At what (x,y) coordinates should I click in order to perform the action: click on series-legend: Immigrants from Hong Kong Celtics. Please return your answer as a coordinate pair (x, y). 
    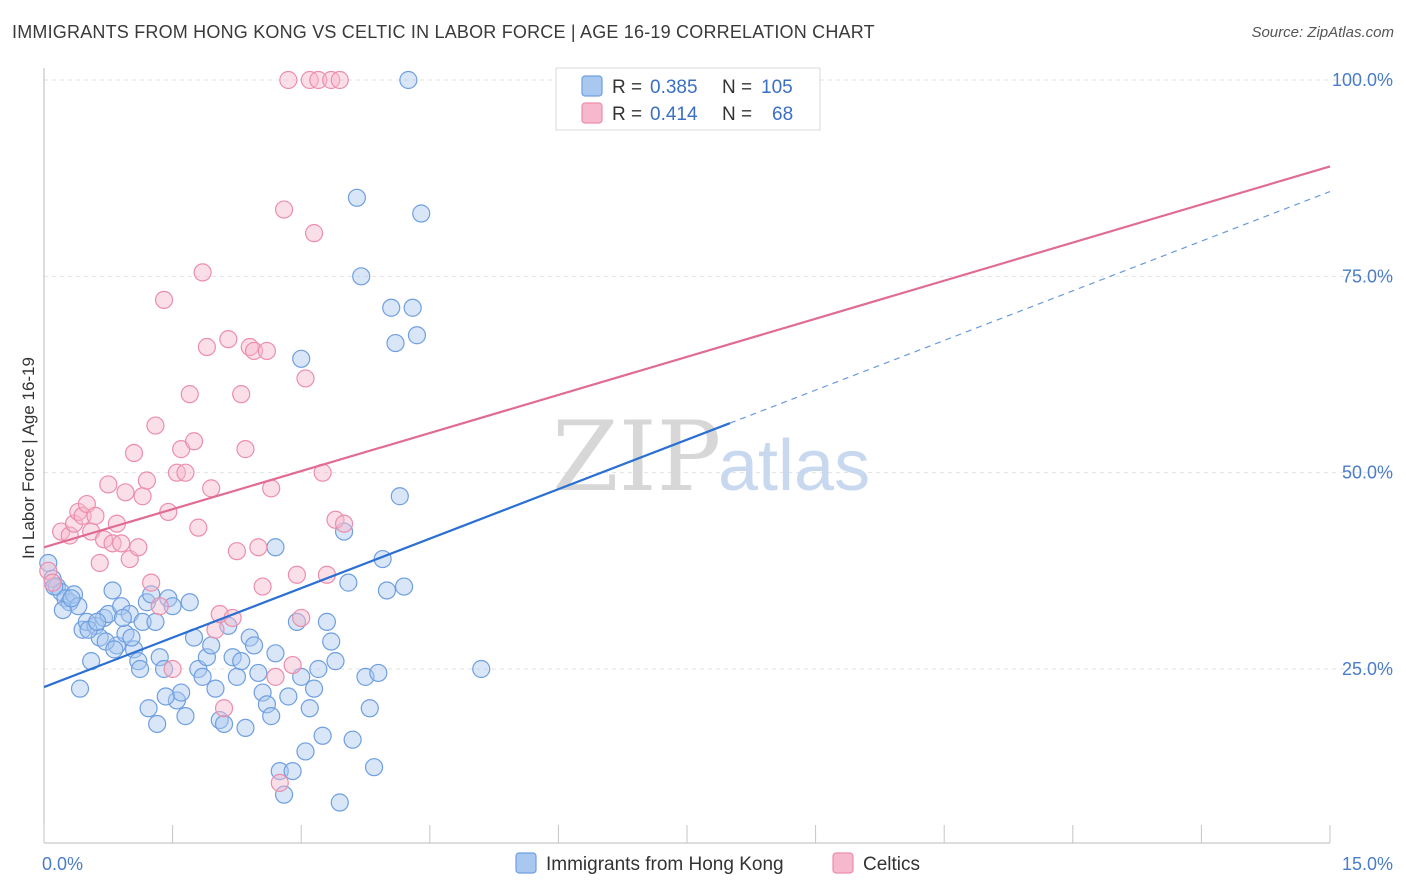
    Looking at the image, I should click on (717, 863).